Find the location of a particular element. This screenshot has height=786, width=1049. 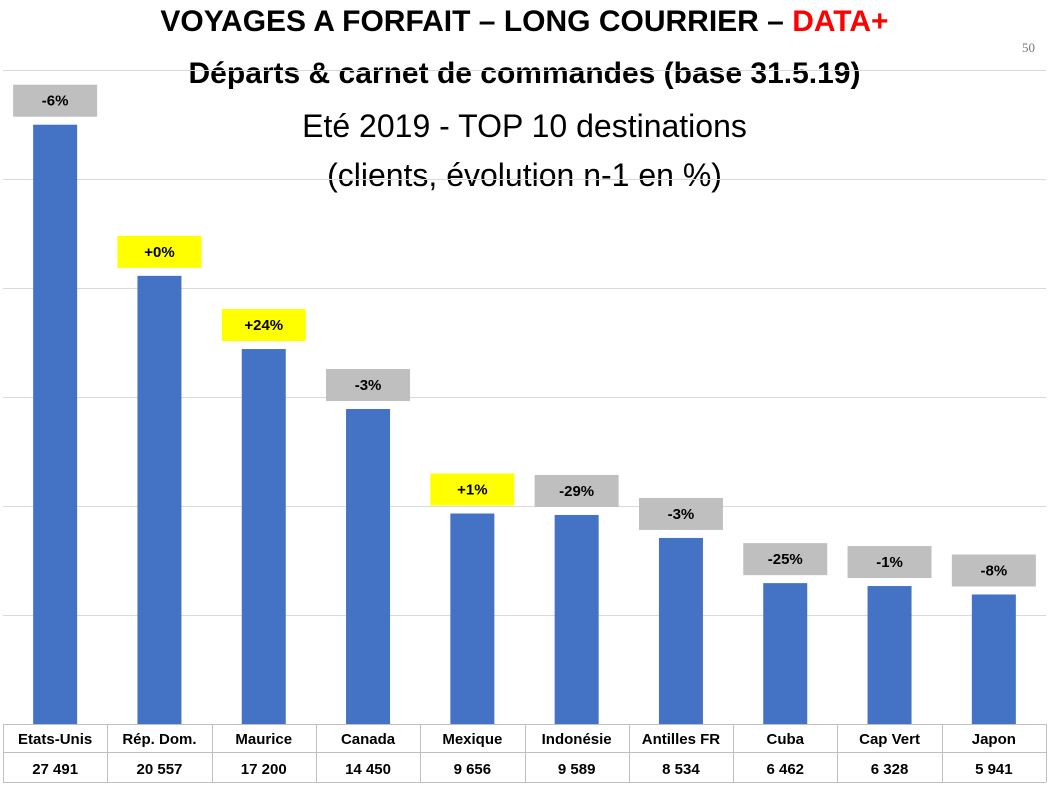

x-tick-label: Etats-Unis is located at coordinates (55, 739).